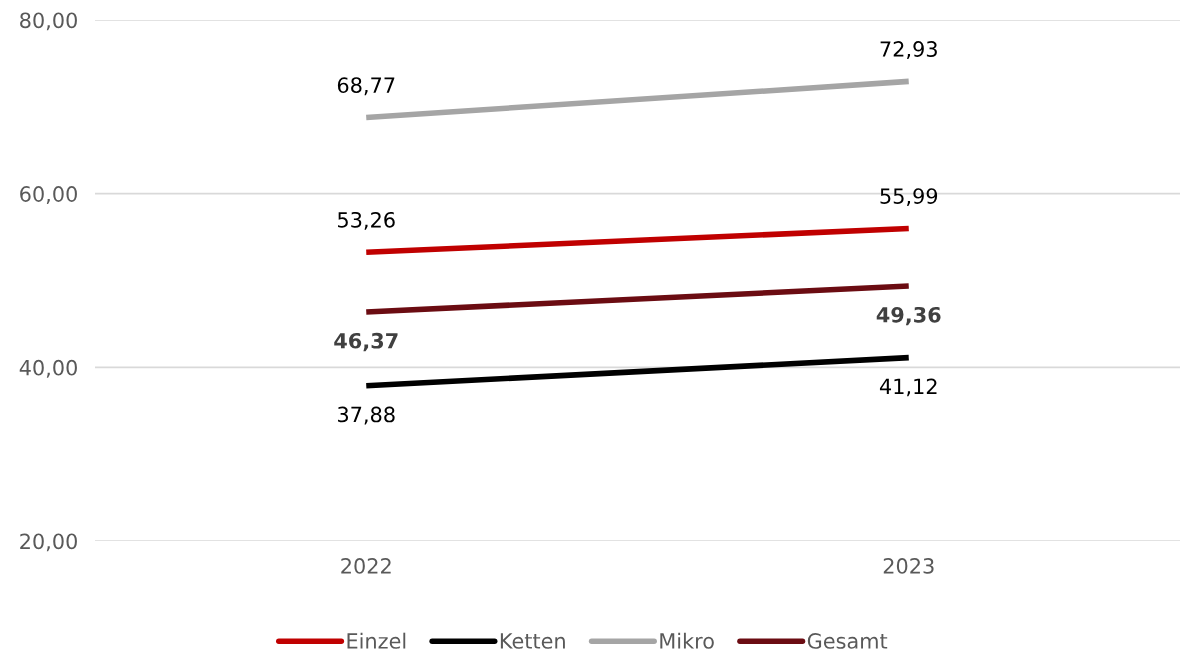 This screenshot has height=663, width=1181. What do you see at coordinates (908, 316) in the screenshot?
I see `data-label: 49,36` at bounding box center [908, 316].